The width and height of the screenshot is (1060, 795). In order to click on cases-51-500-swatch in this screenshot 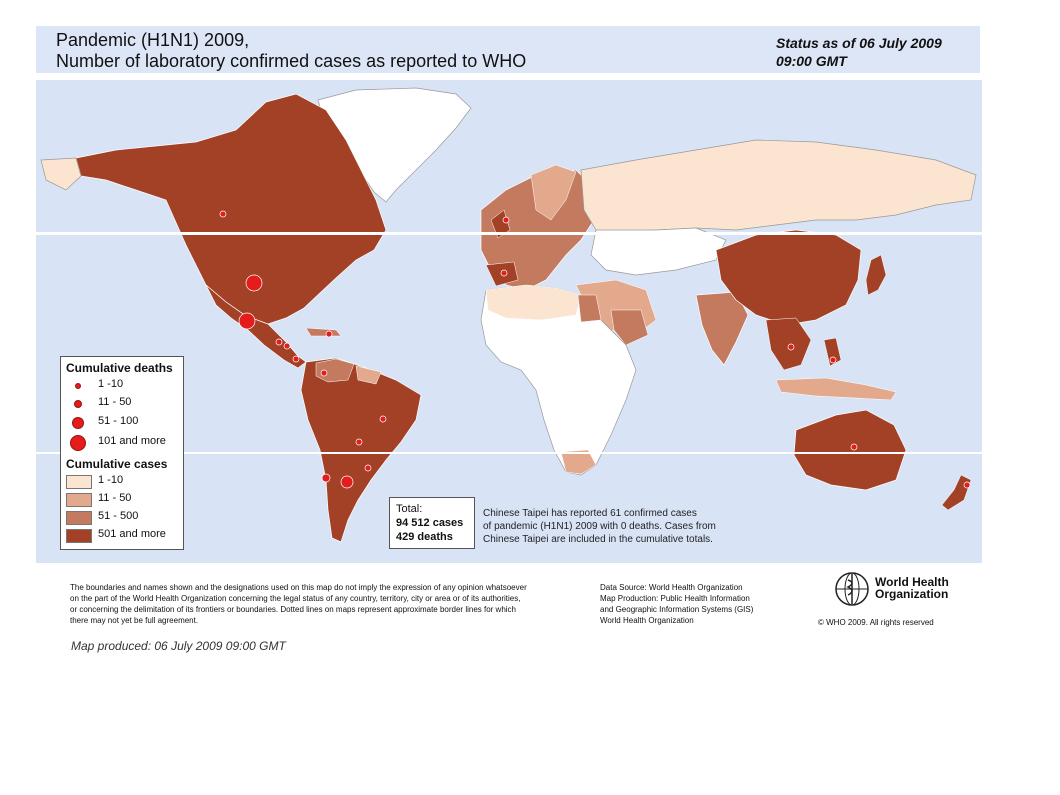, I will do `click(79, 518)`.